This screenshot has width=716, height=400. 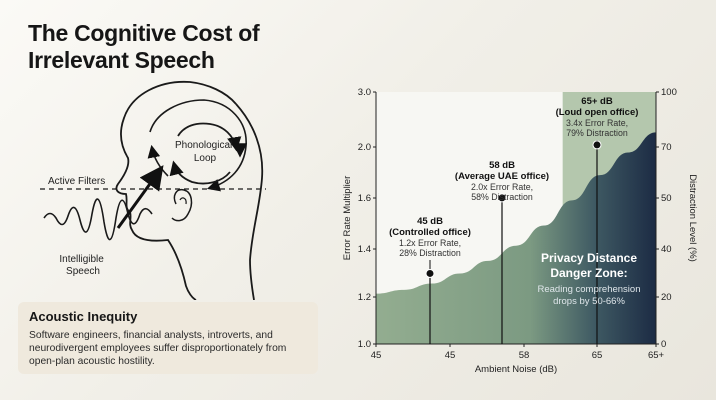 I want to click on danger-zone-title-line1: Privacy Distance, so click(x=589, y=258).